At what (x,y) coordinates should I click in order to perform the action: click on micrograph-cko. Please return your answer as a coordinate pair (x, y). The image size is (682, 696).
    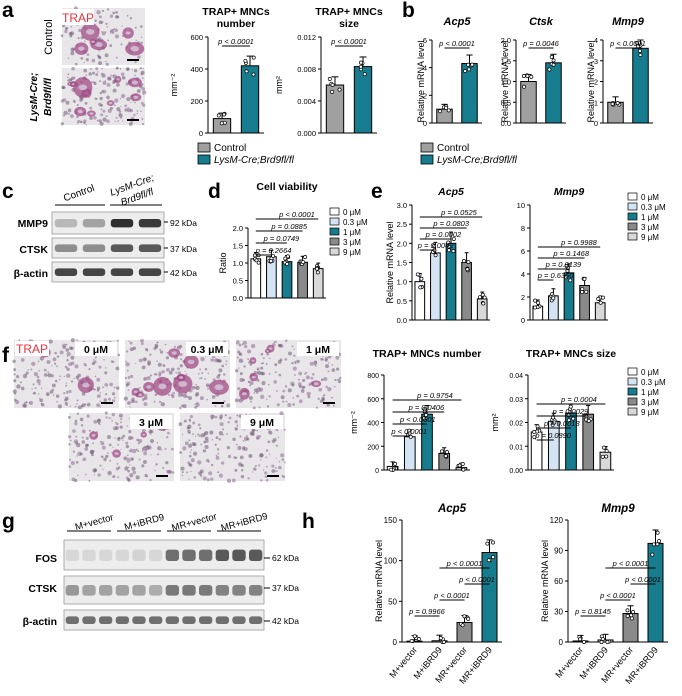
    Looking at the image, I should click on (103, 96).